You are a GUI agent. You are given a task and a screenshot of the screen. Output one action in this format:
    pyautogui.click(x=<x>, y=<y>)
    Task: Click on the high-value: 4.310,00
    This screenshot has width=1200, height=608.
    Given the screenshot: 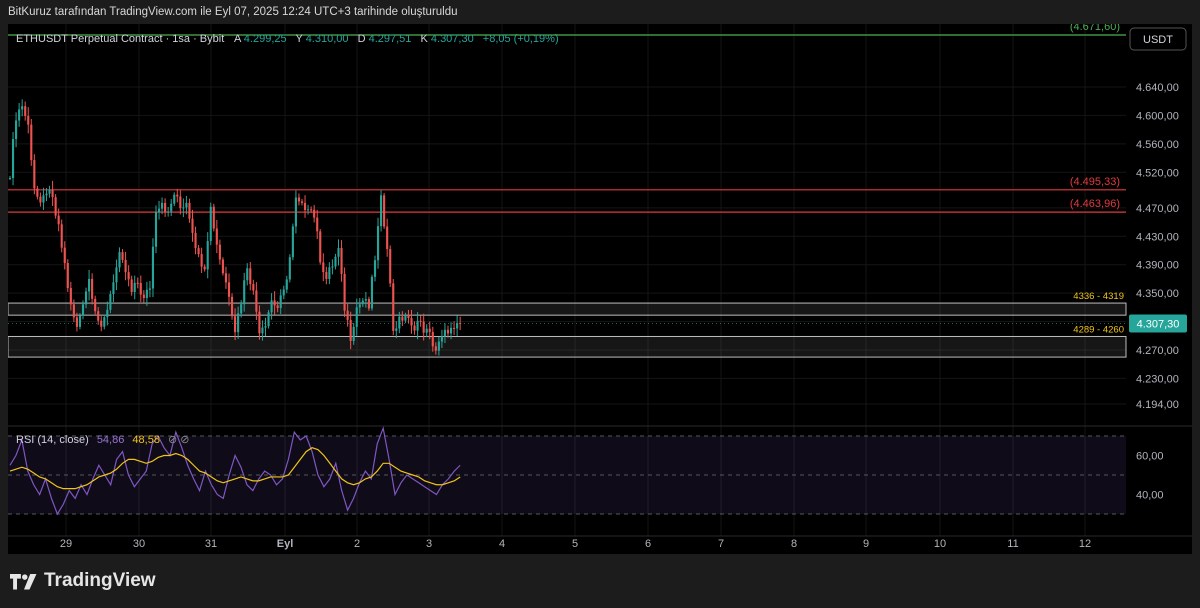 What is the action you would take?
    pyautogui.click(x=327, y=39)
    